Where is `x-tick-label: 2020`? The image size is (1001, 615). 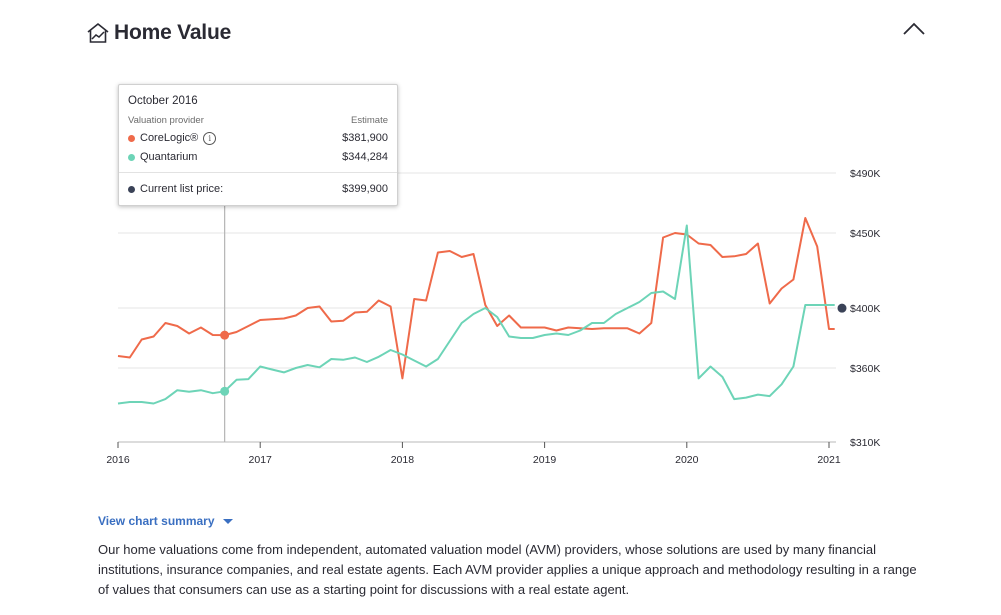 x-tick-label: 2020 is located at coordinates (687, 460).